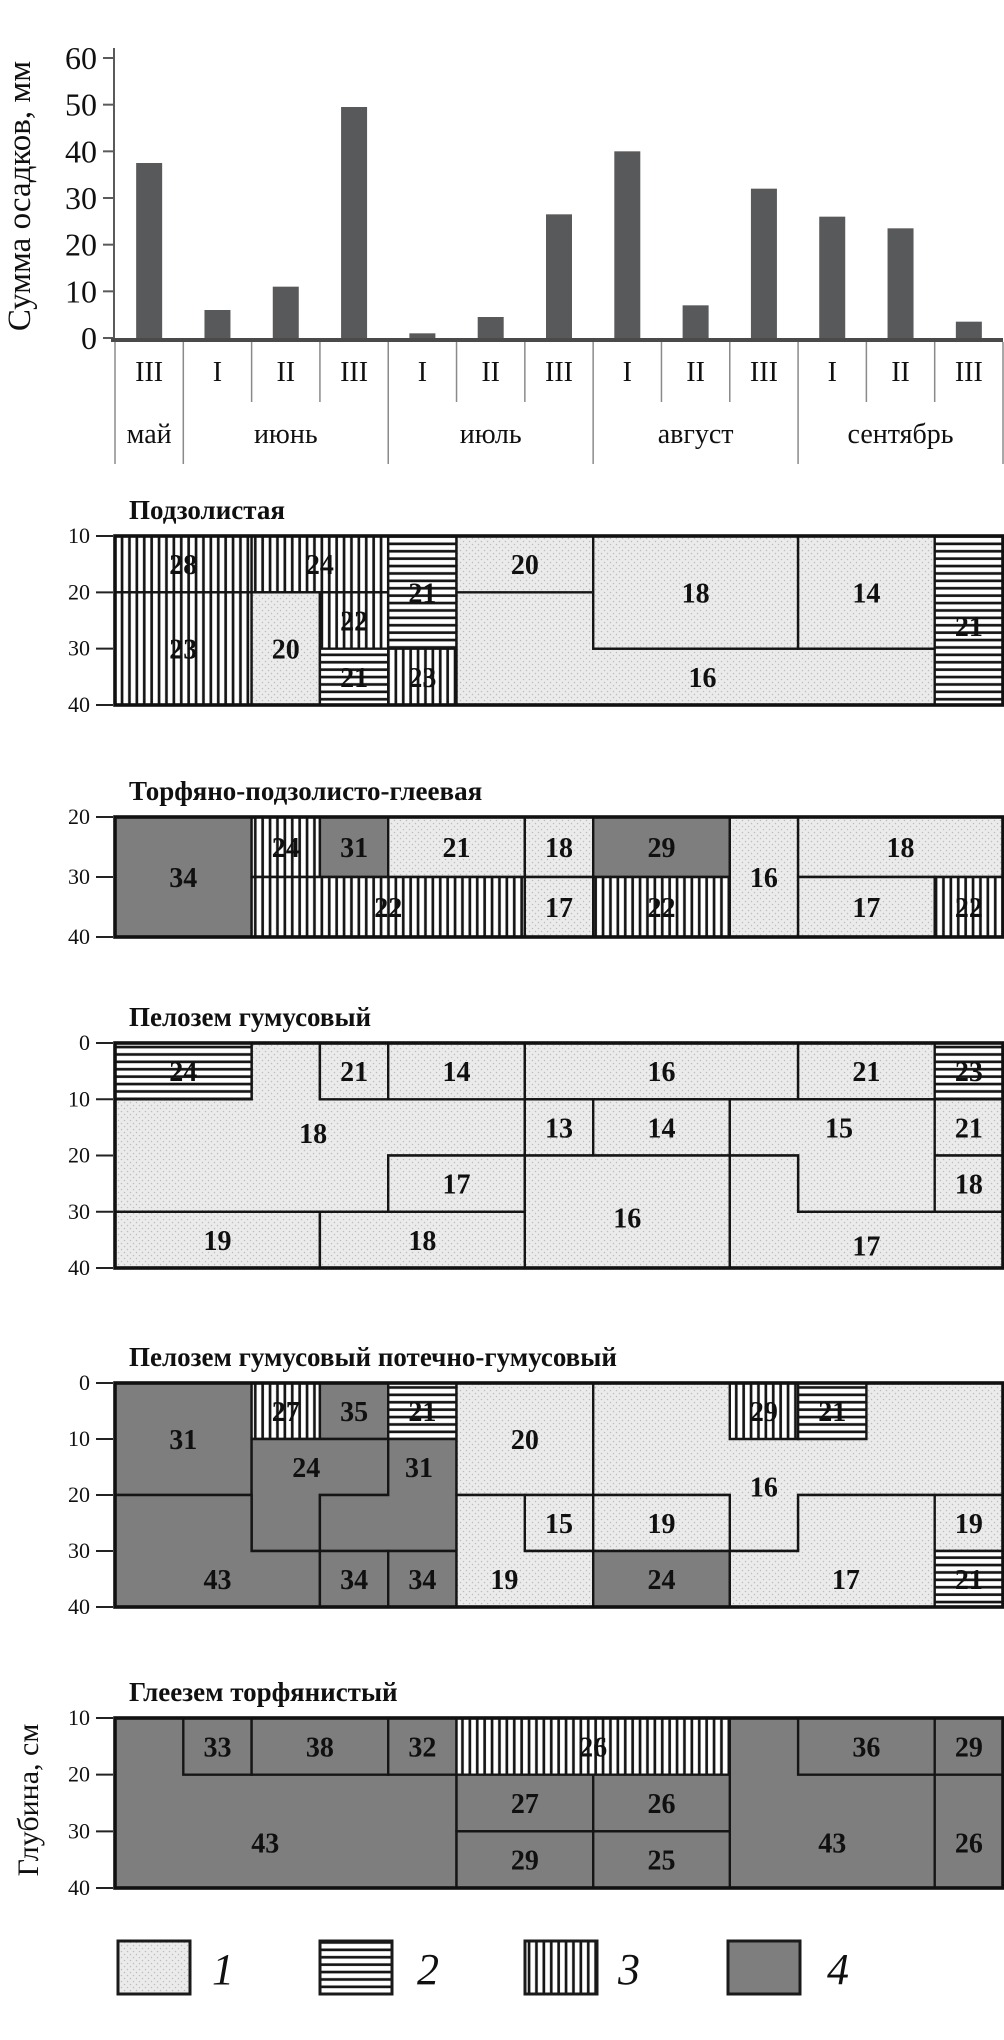 The height and width of the screenshot is (2040, 1004). What do you see at coordinates (969, 1844) in the screenshot?
I see `soil-cell-value: 26` at bounding box center [969, 1844].